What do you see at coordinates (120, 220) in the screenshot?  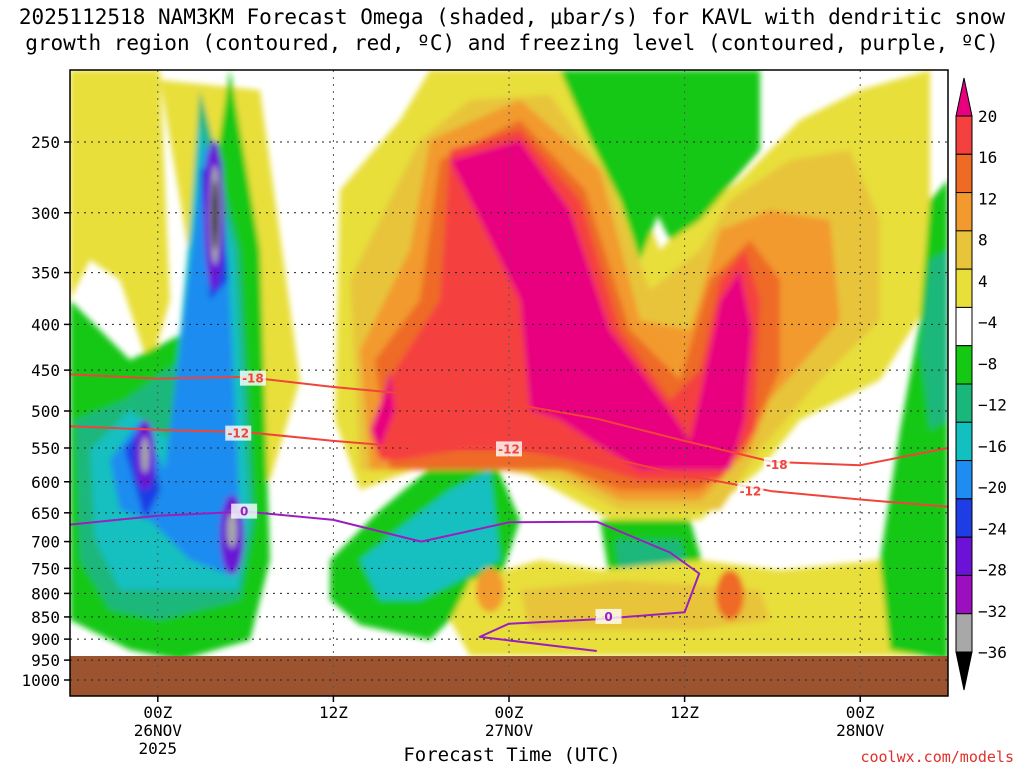 I see `omega-region-yellow-left` at bounding box center [120, 220].